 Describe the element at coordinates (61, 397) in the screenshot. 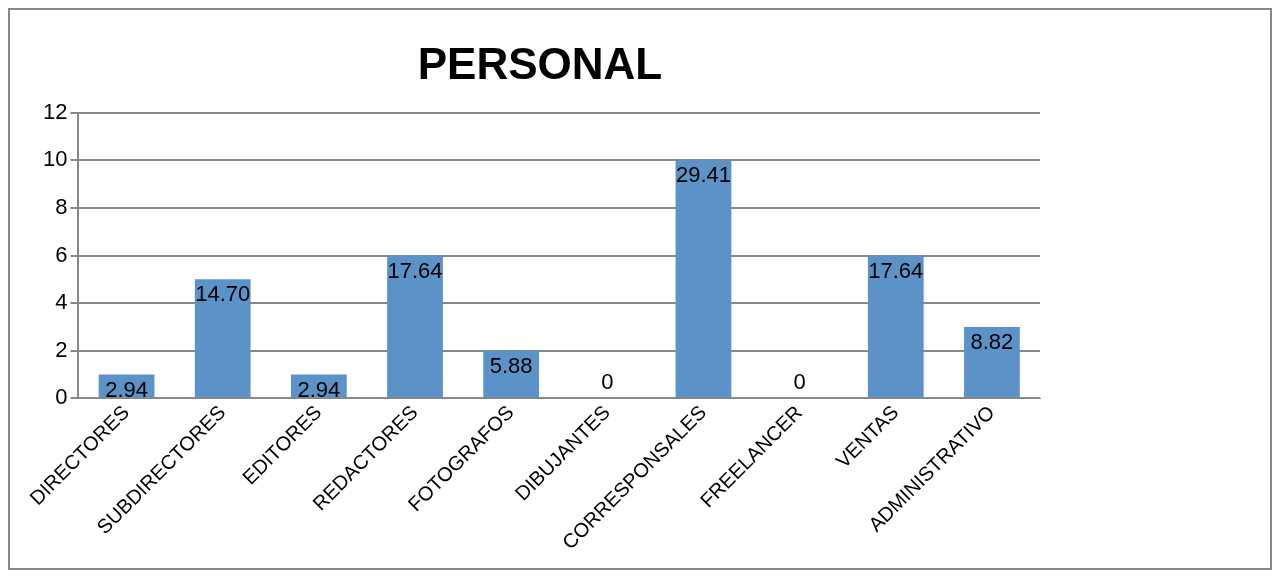

I see `y-tick-label: 0` at that location.